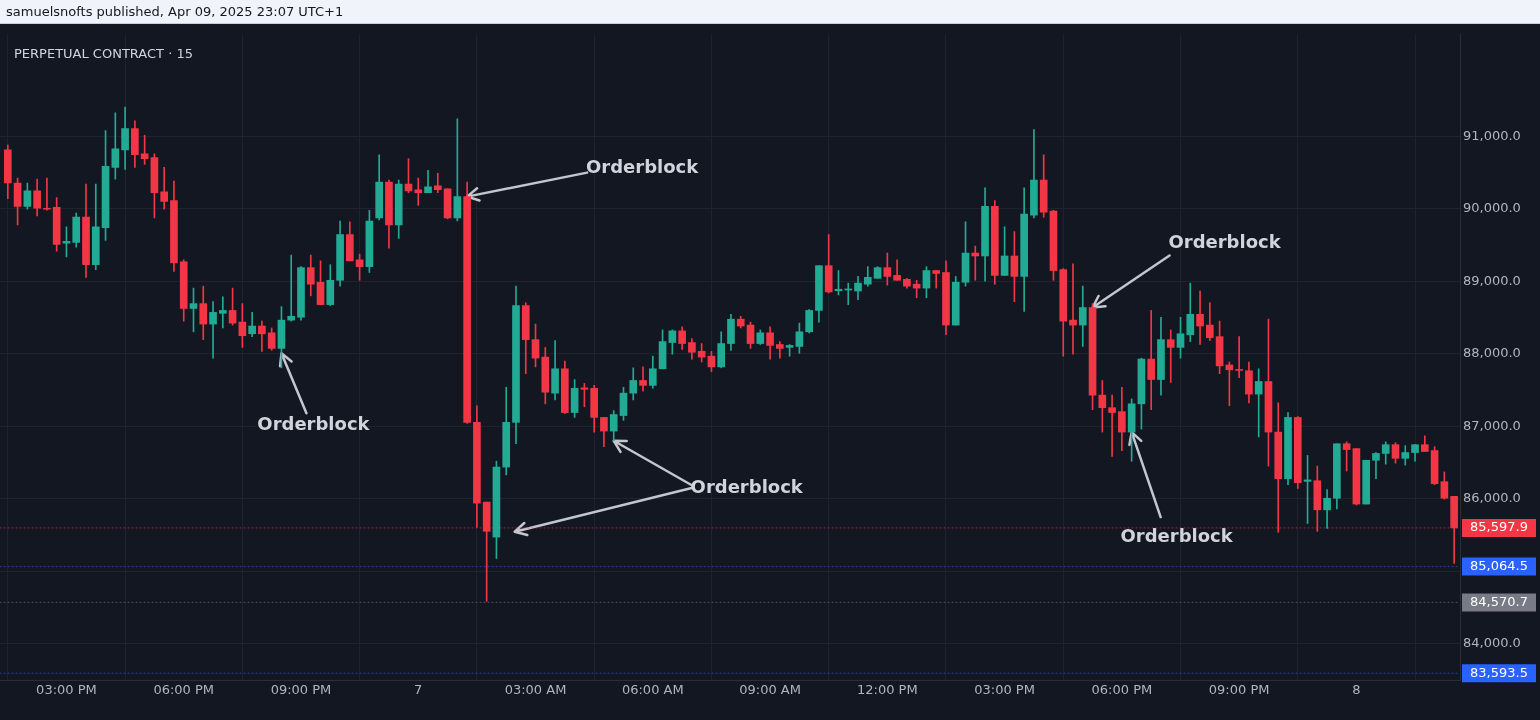 This screenshot has height=720, width=1540. Describe the element at coordinates (1492, 425) in the screenshot. I see `y-tick-label: 87,000.0` at that location.